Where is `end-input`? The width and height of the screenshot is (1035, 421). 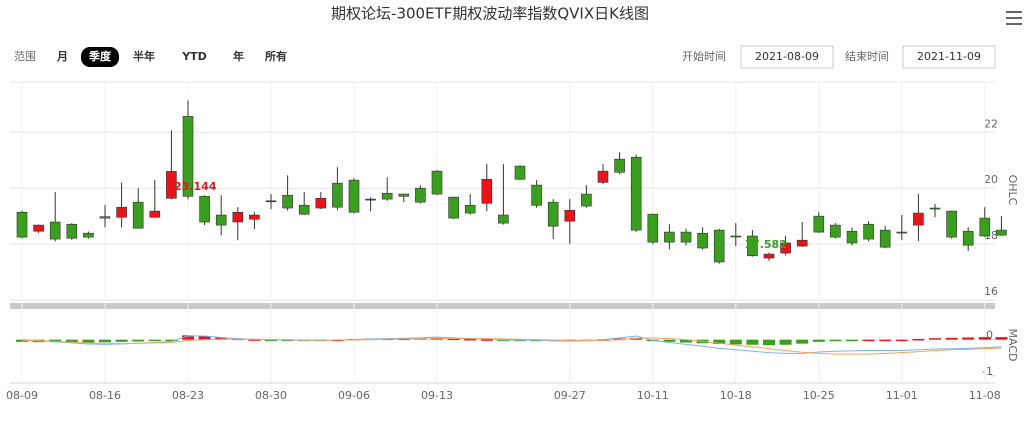
end-input is located at coordinates (949, 57).